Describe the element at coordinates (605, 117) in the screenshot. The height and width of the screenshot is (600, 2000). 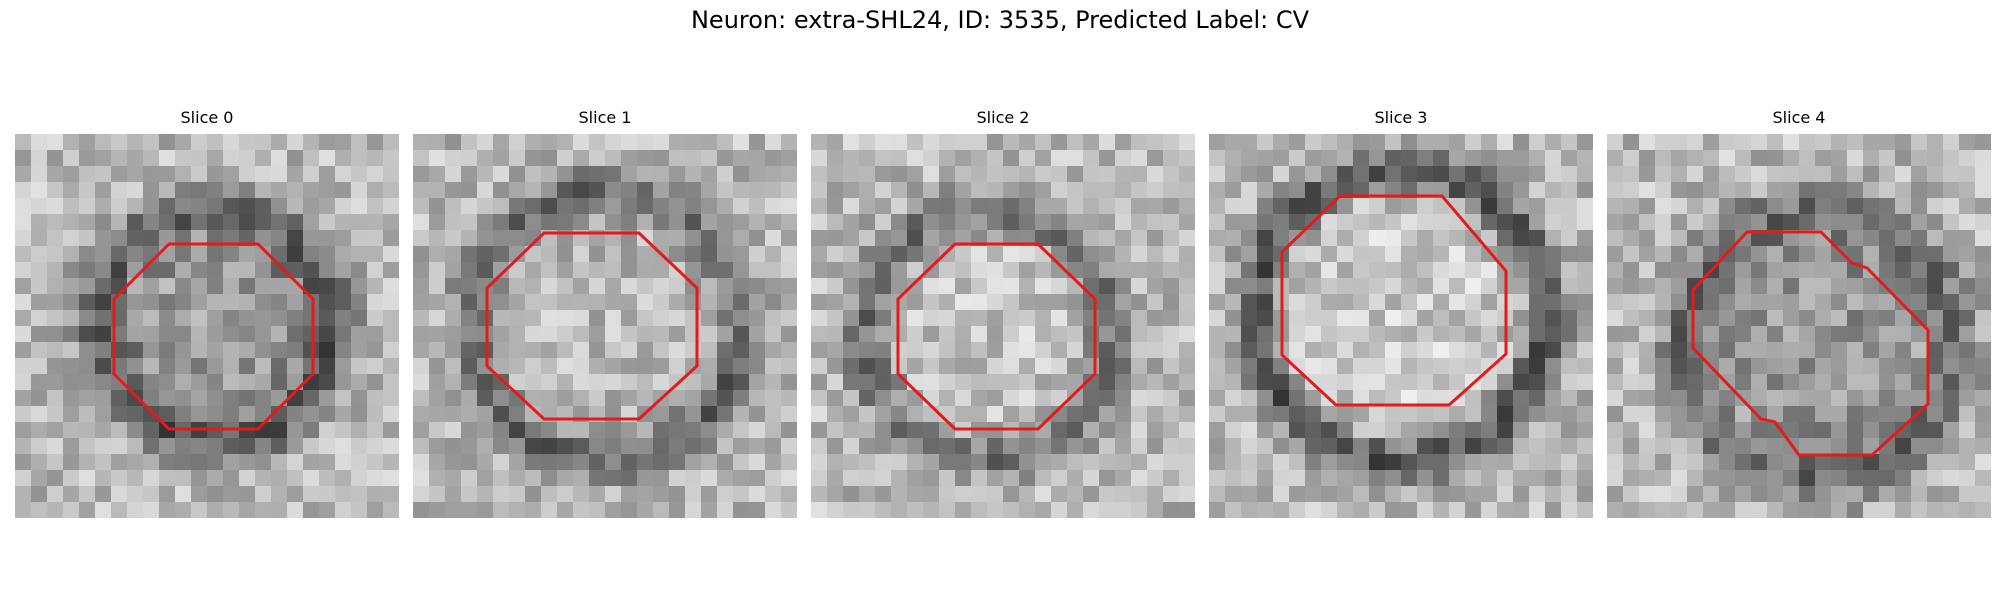
I see `slice-title: Slice 1` at that location.